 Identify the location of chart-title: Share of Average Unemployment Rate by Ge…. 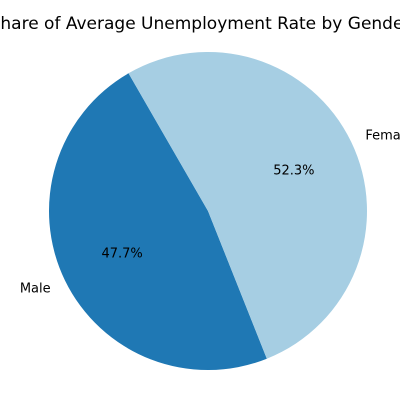
(200, 24).